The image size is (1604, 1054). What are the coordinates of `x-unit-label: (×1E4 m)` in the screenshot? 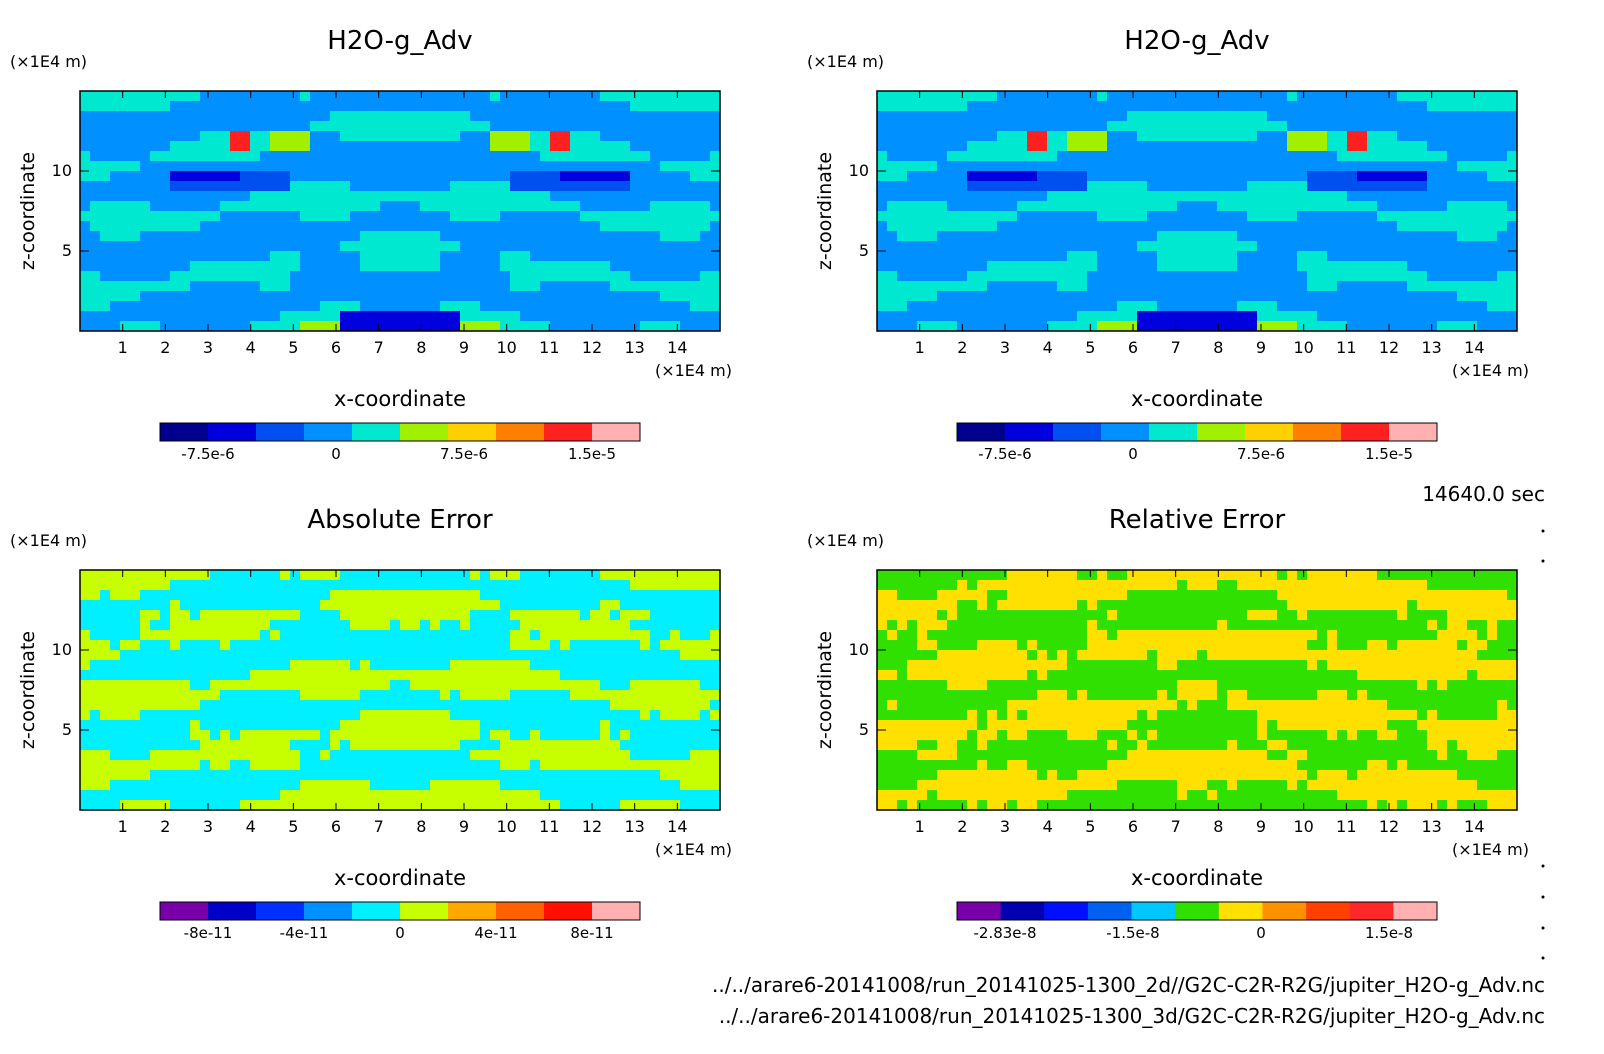 It's located at (693, 849).